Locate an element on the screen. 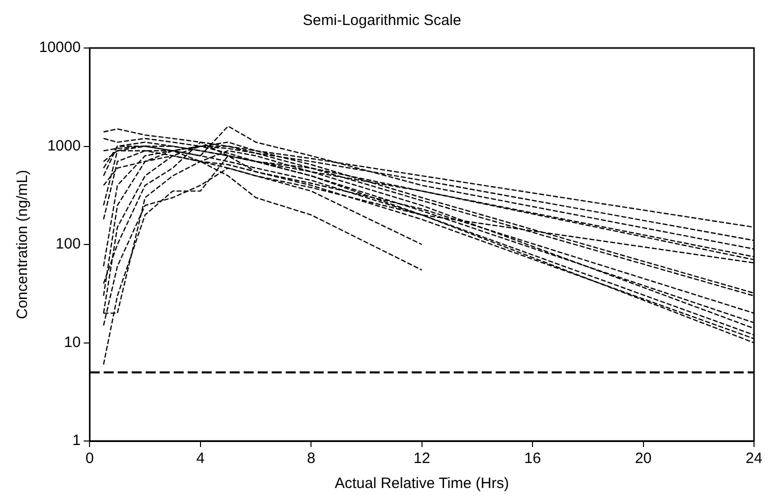  x-tick-label: 20 is located at coordinates (643, 459).